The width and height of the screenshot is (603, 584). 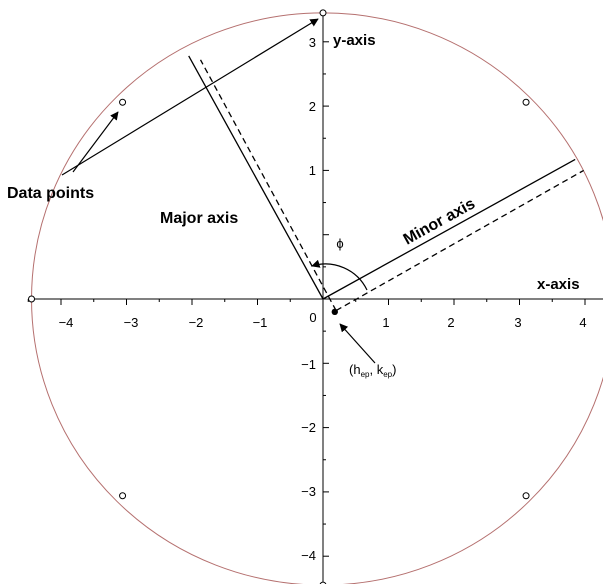 What do you see at coordinates (376, 369) in the screenshot?
I see `center-label-k: , k` at bounding box center [376, 369].